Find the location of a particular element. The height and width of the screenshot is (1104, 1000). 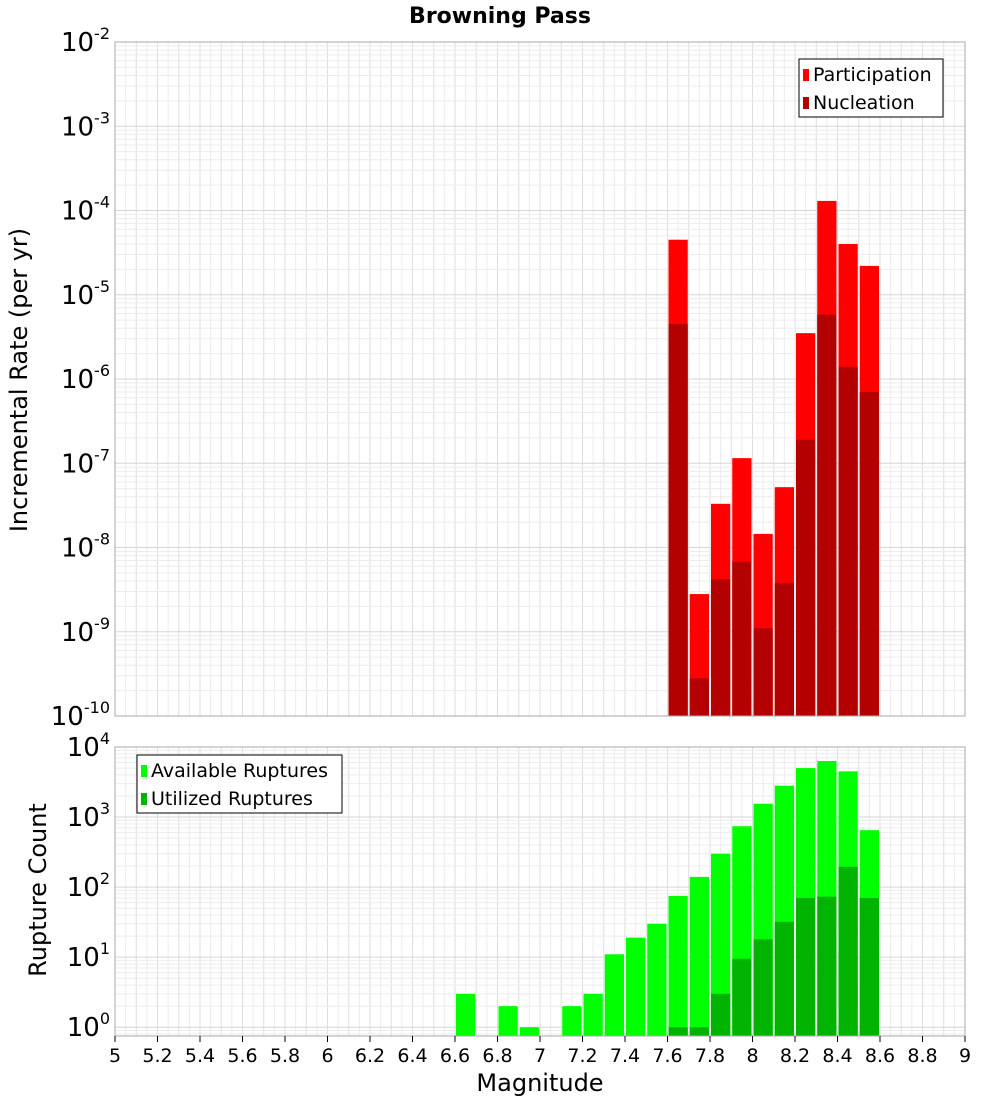

y-tick-label: 10² is located at coordinates (88, 886).